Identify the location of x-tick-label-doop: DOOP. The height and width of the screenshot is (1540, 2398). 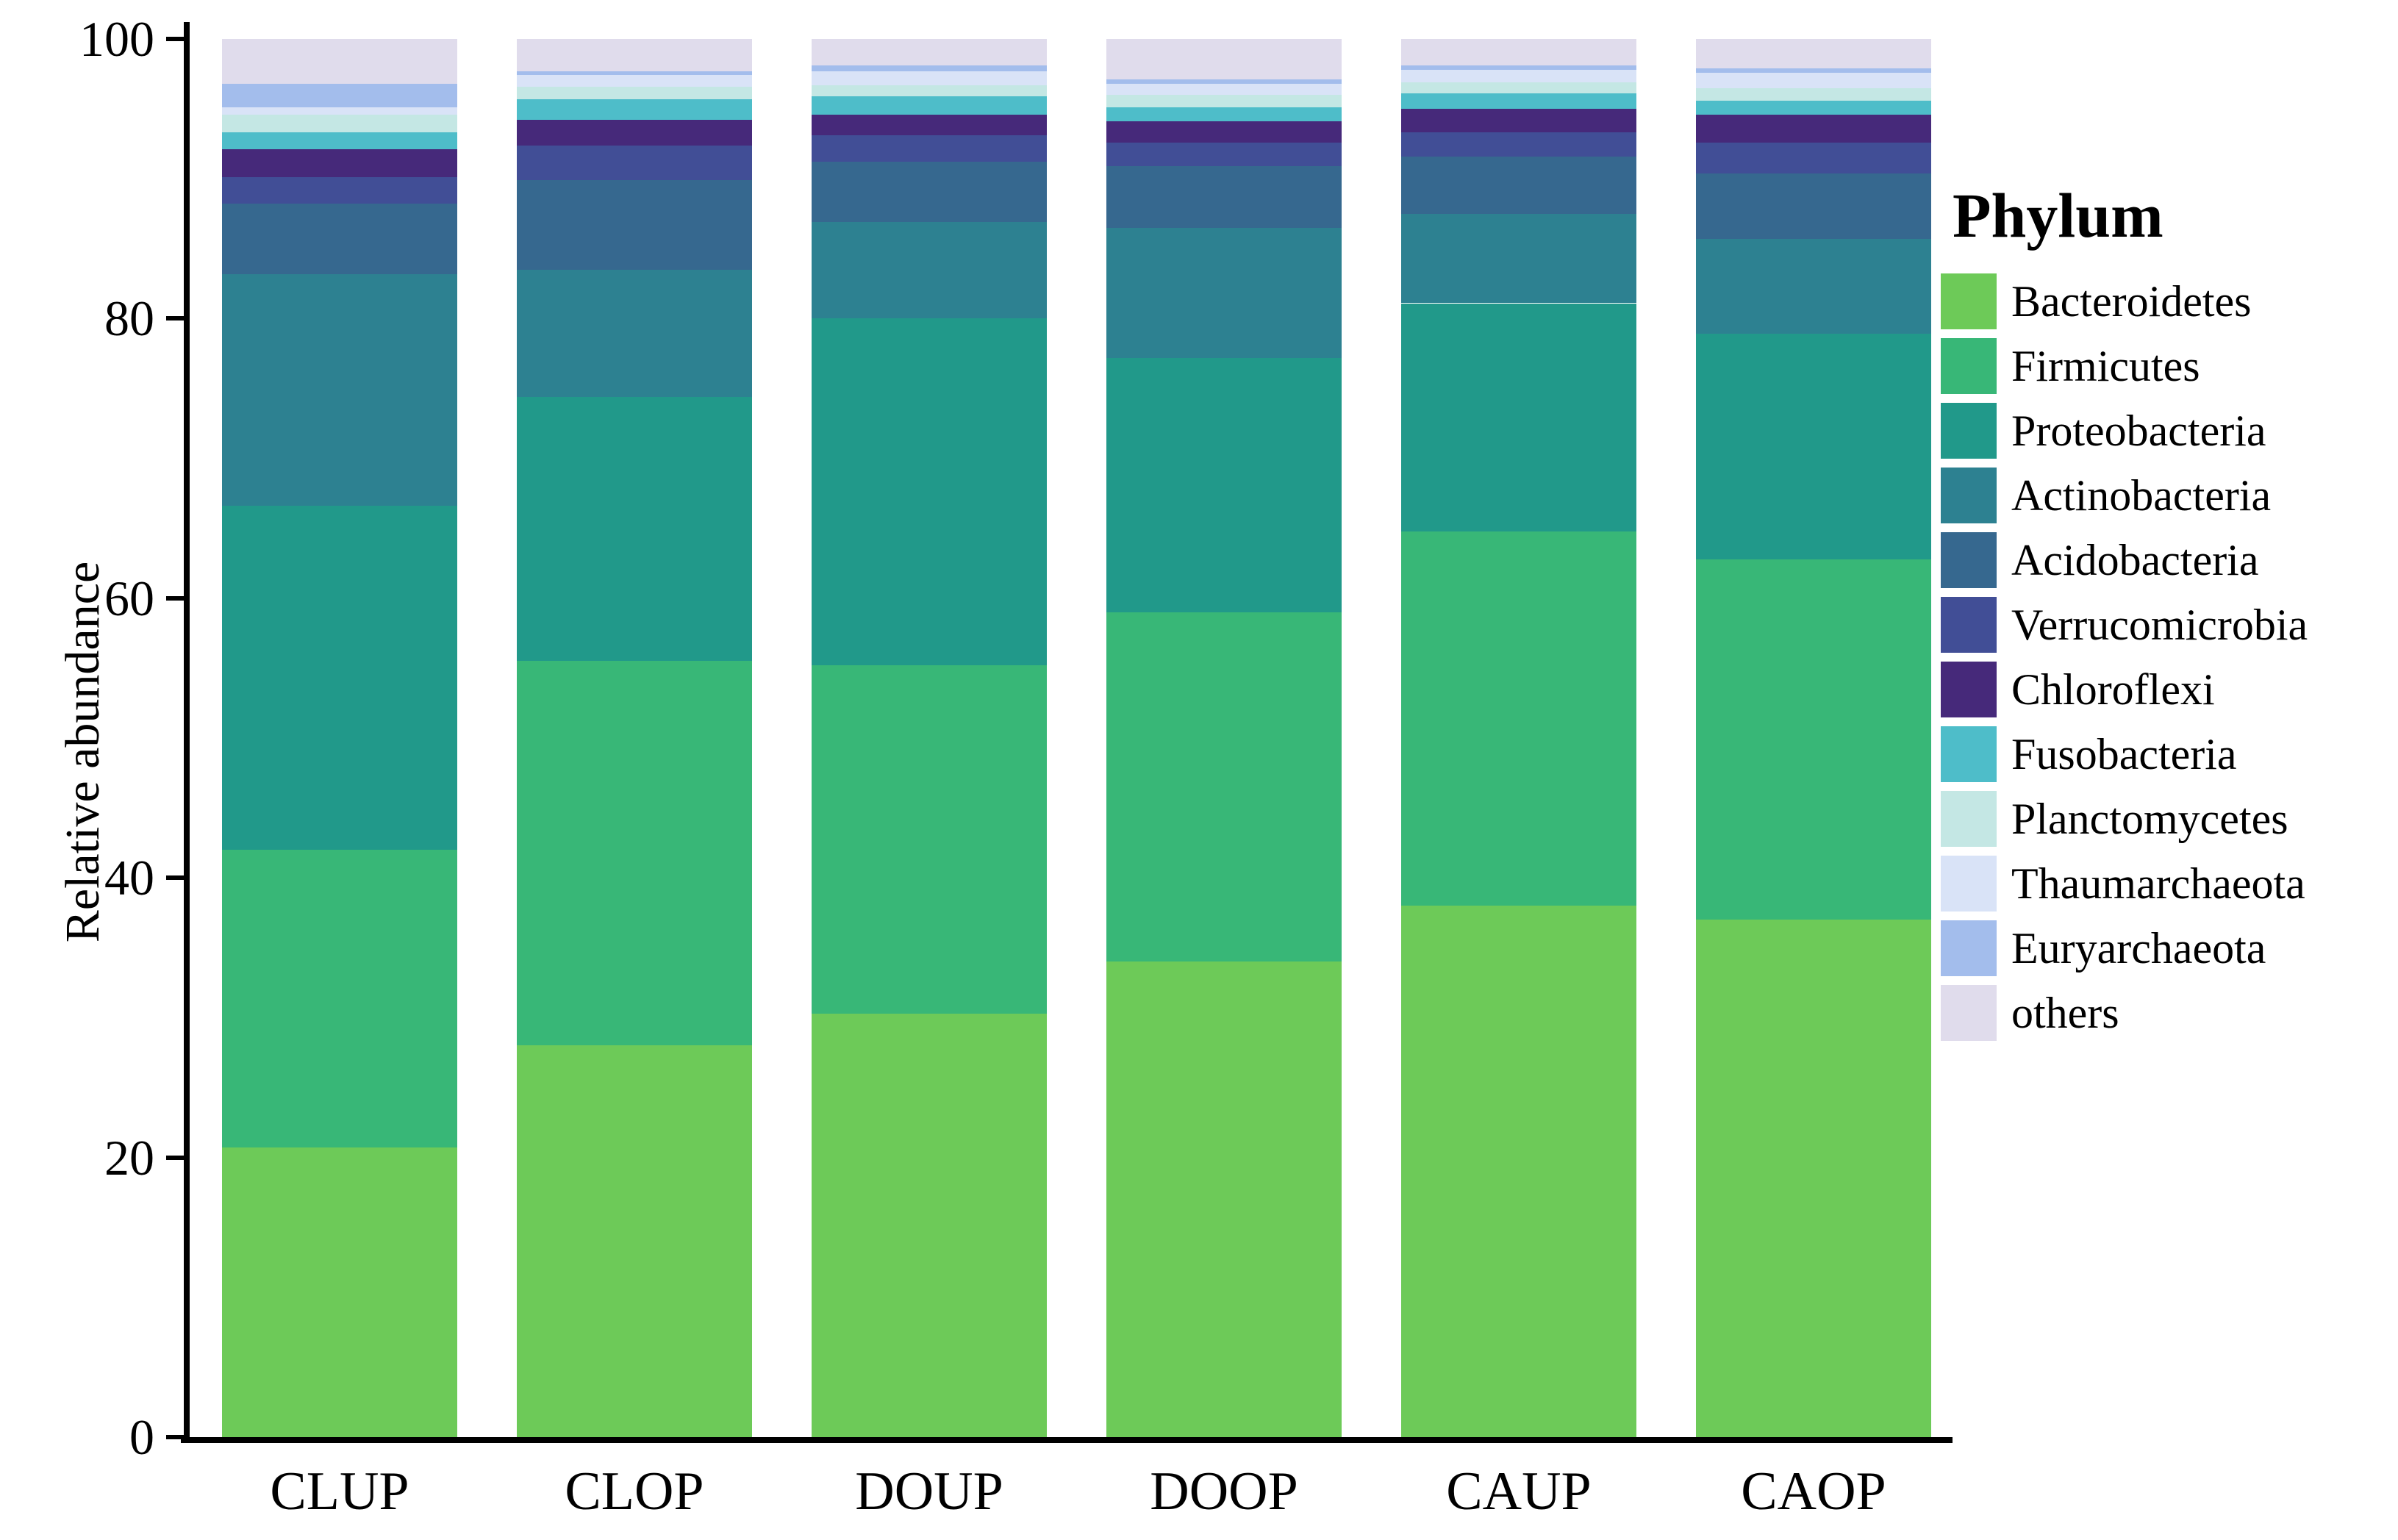
(1224, 1492).